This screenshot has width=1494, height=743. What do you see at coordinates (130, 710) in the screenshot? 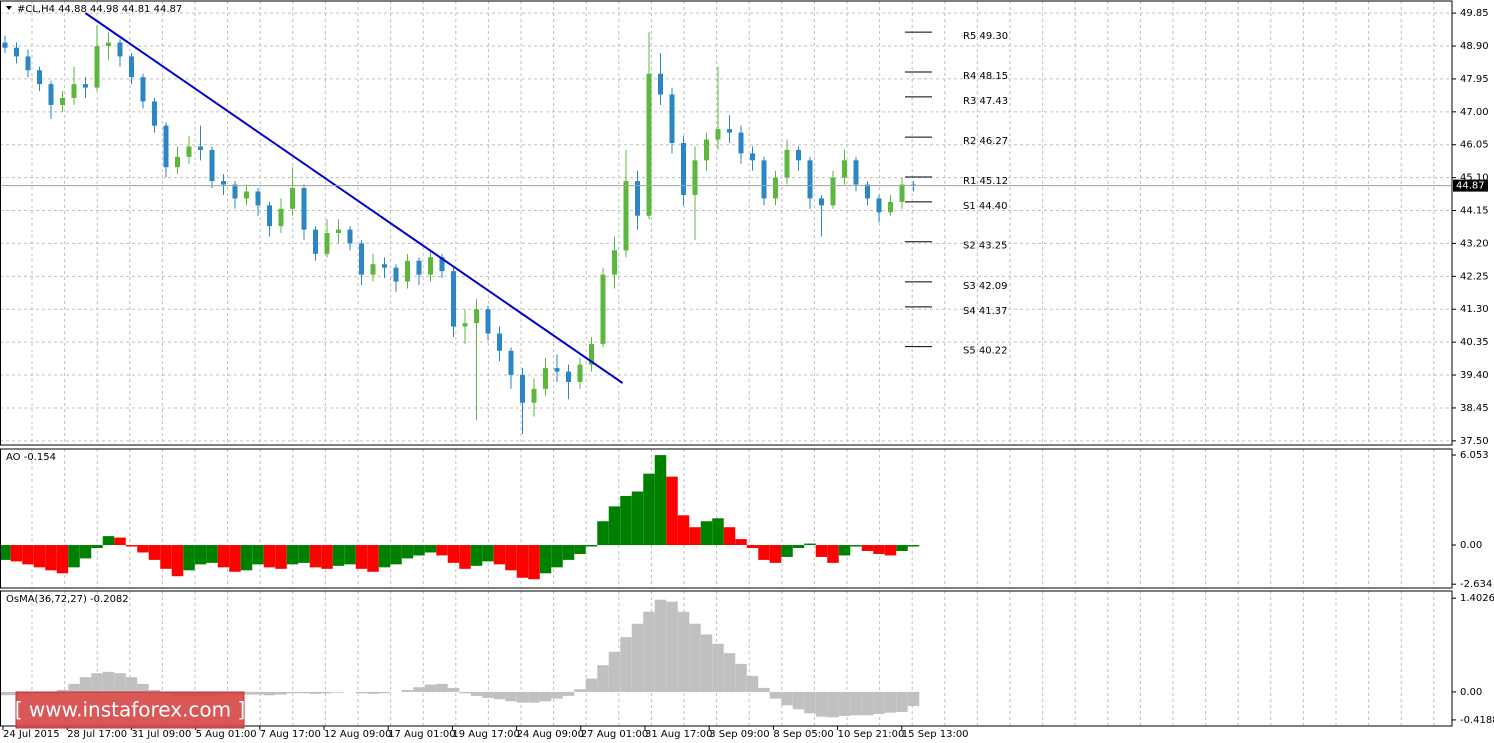
I see `watermark-box` at bounding box center [130, 710].